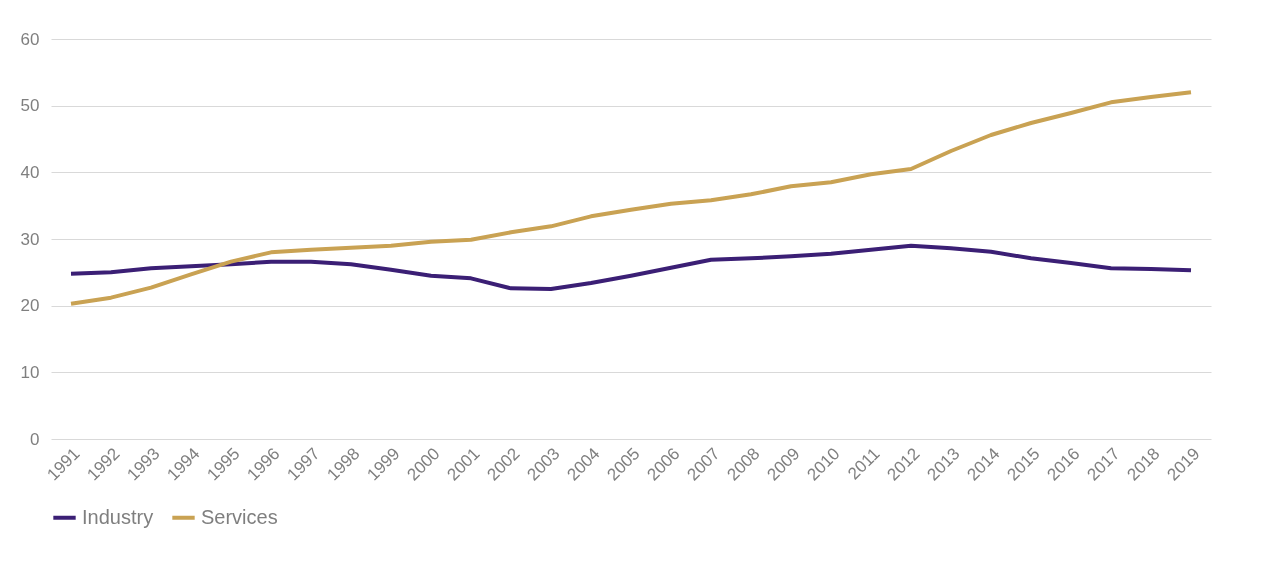 The width and height of the screenshot is (1264, 578). I want to click on y-tick-label: 50, so click(30, 106).